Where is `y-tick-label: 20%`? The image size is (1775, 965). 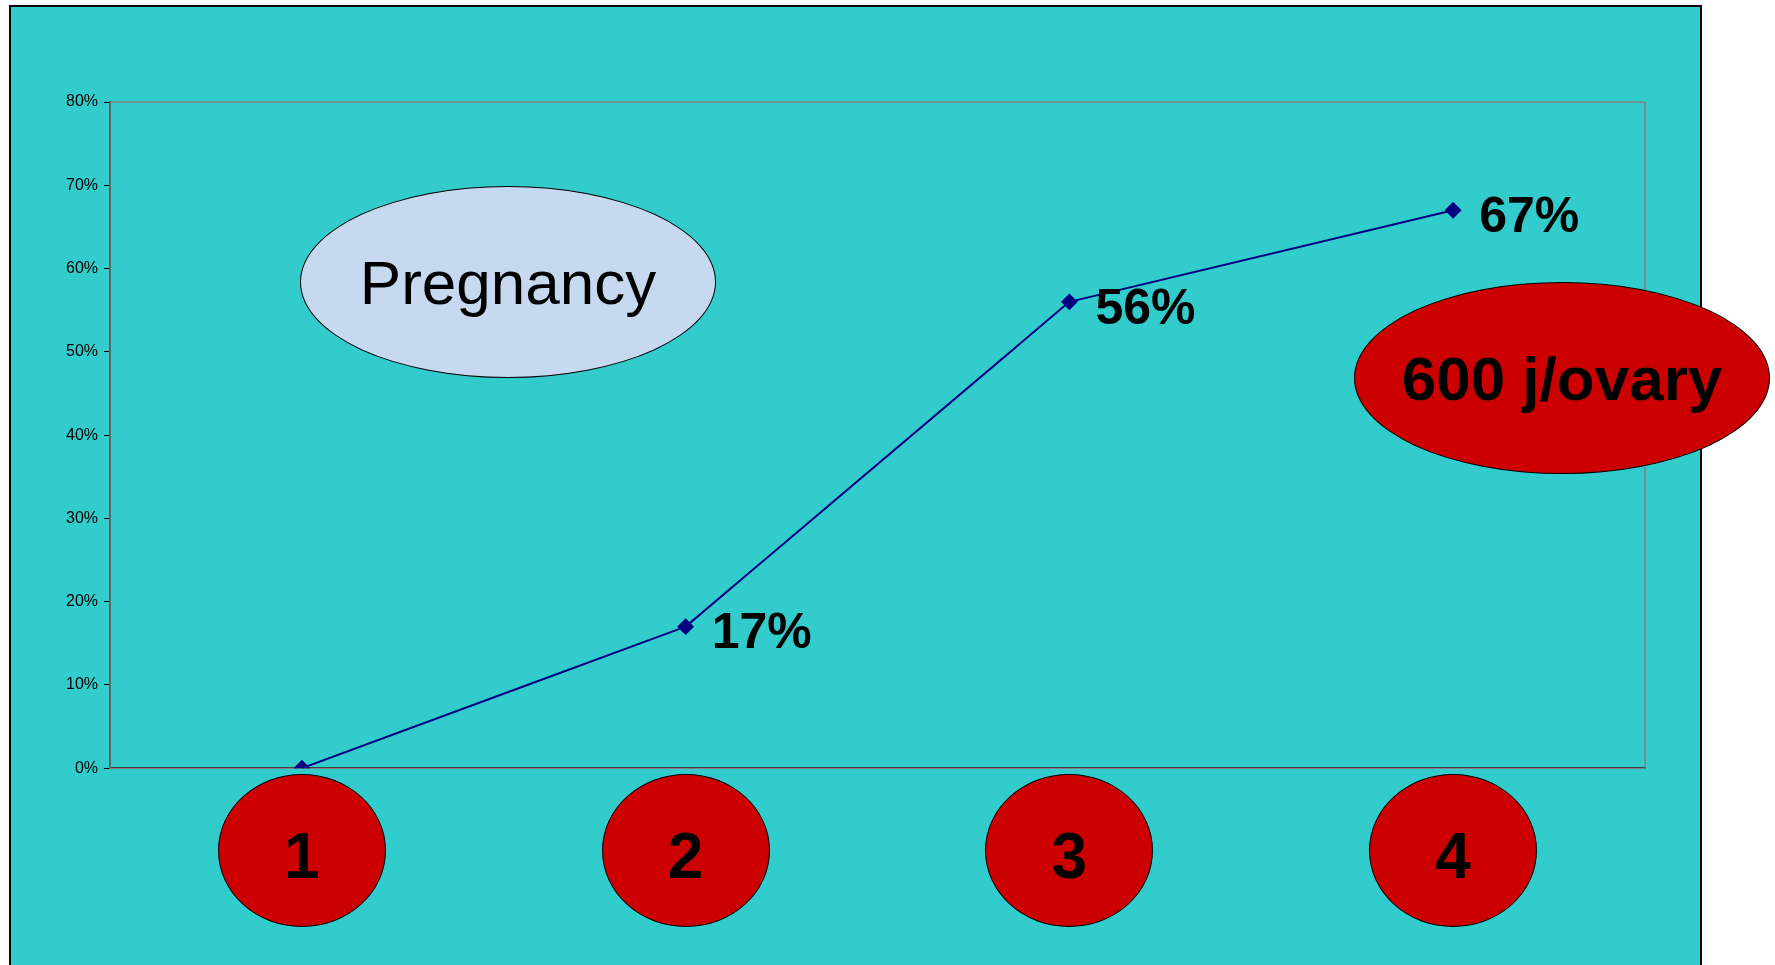
y-tick-label: 20% is located at coordinates (82, 601).